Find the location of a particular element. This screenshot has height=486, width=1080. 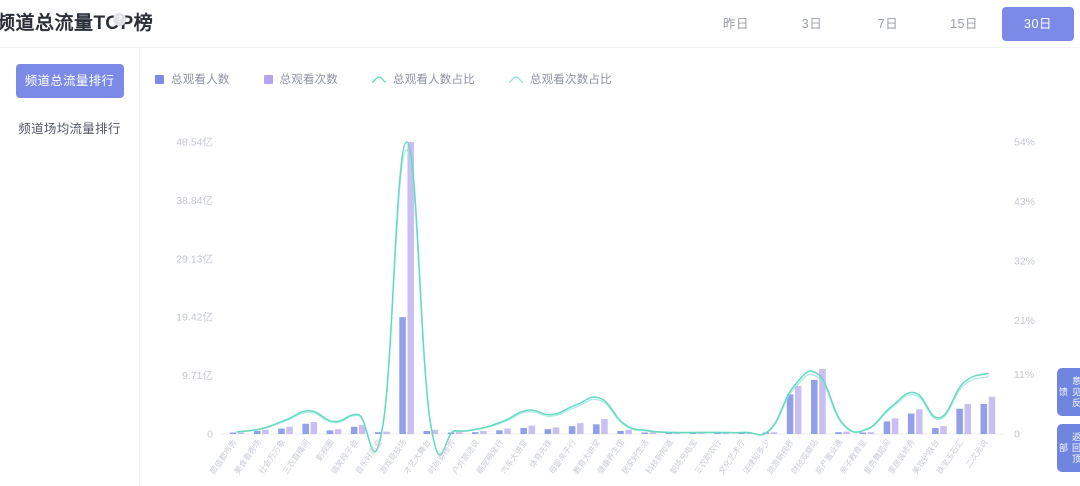

back-to-top-button: 返回顶部 is located at coordinates (1068, 448).